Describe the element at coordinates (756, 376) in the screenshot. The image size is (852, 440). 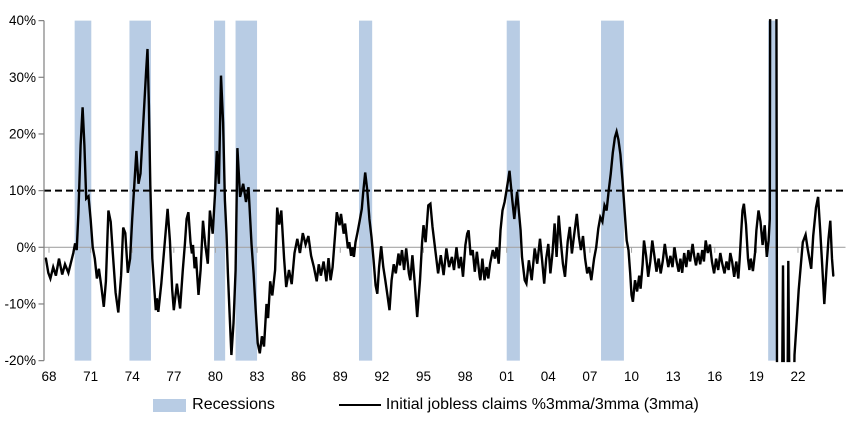
I see `x-axis-label: 19` at that location.